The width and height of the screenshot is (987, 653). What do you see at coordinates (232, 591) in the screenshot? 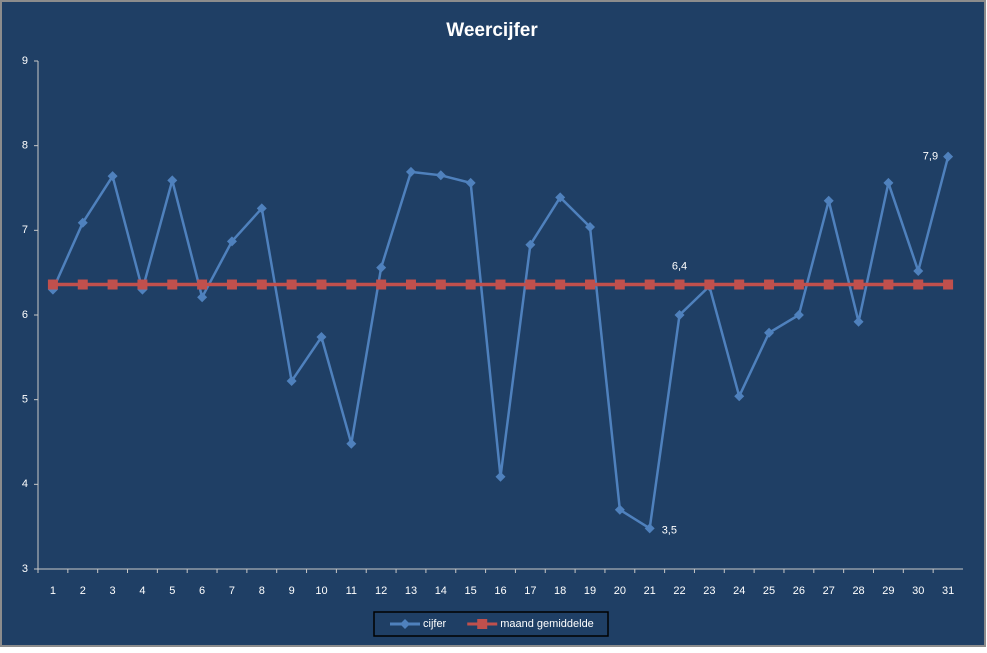
I see `x-tick-label: 7` at bounding box center [232, 591].